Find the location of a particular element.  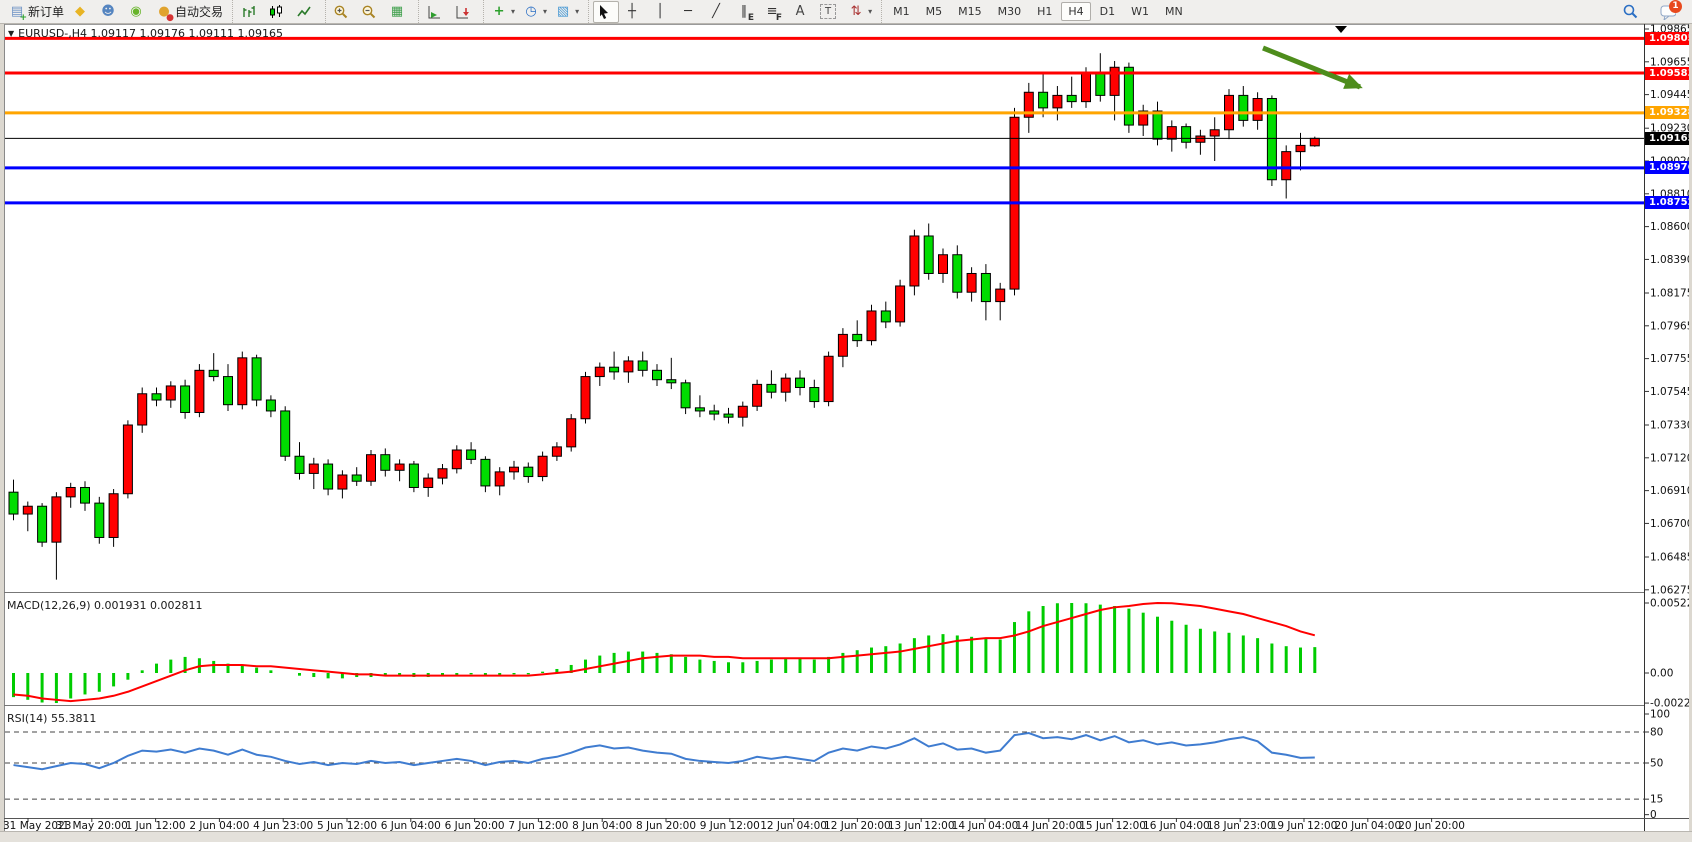

new-order-icon: ▤ + is located at coordinates (18, 13).